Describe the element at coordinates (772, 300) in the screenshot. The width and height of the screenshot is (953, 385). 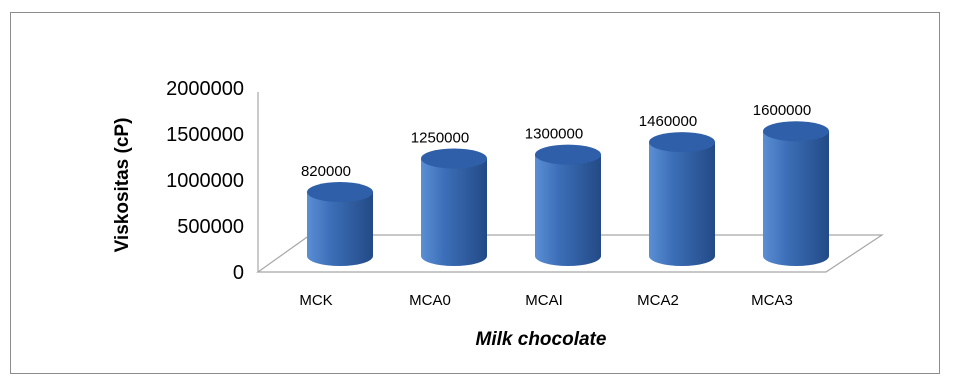
I see `x-tick-label: MCA3` at that location.